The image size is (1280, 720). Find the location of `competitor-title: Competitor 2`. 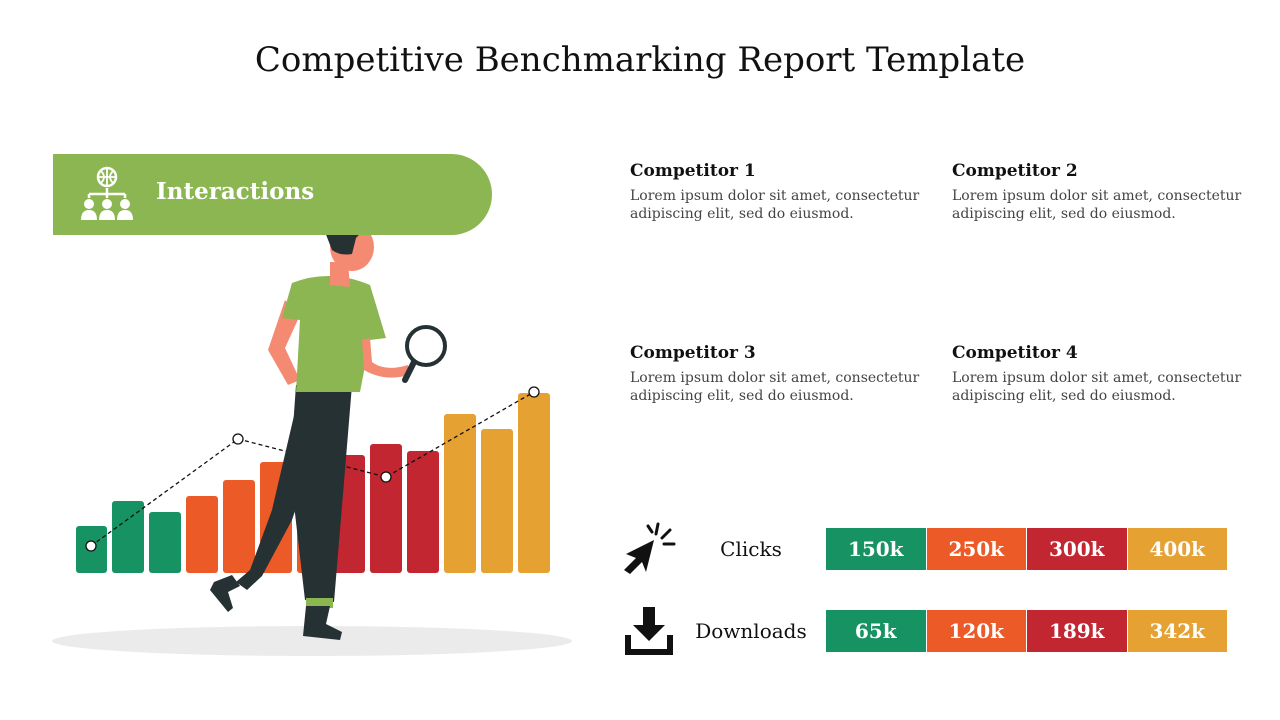

competitor-title: Competitor 2 is located at coordinates (1015, 171).